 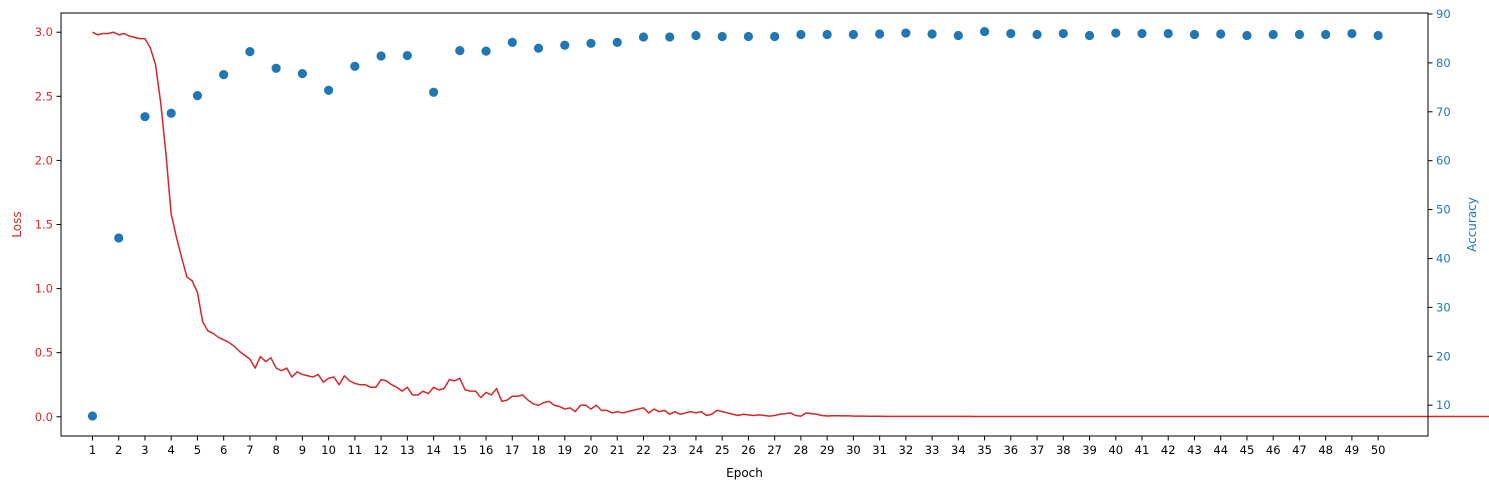 I want to click on x-tick-label: 1, so click(x=92, y=450).